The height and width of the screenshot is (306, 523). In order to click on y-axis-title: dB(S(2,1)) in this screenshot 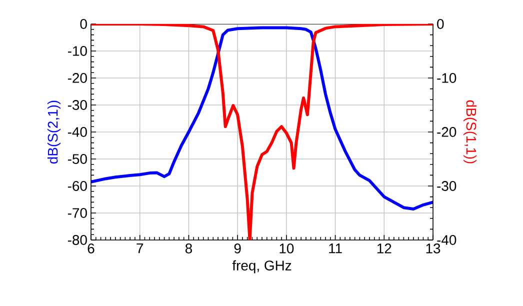, I will do `click(53, 132)`.